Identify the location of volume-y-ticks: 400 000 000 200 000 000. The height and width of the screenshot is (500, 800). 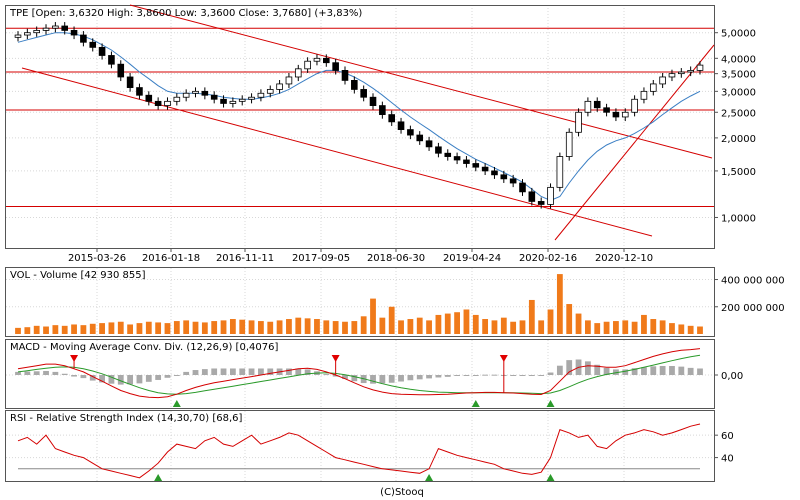
(749, 295).